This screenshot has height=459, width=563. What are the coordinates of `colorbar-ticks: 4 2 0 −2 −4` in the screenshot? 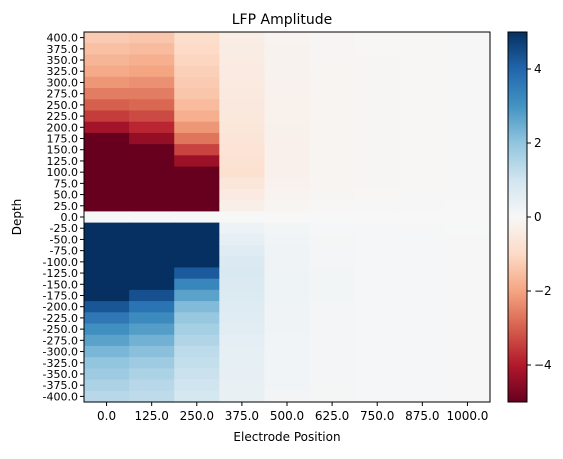 It's located at (539, 217).